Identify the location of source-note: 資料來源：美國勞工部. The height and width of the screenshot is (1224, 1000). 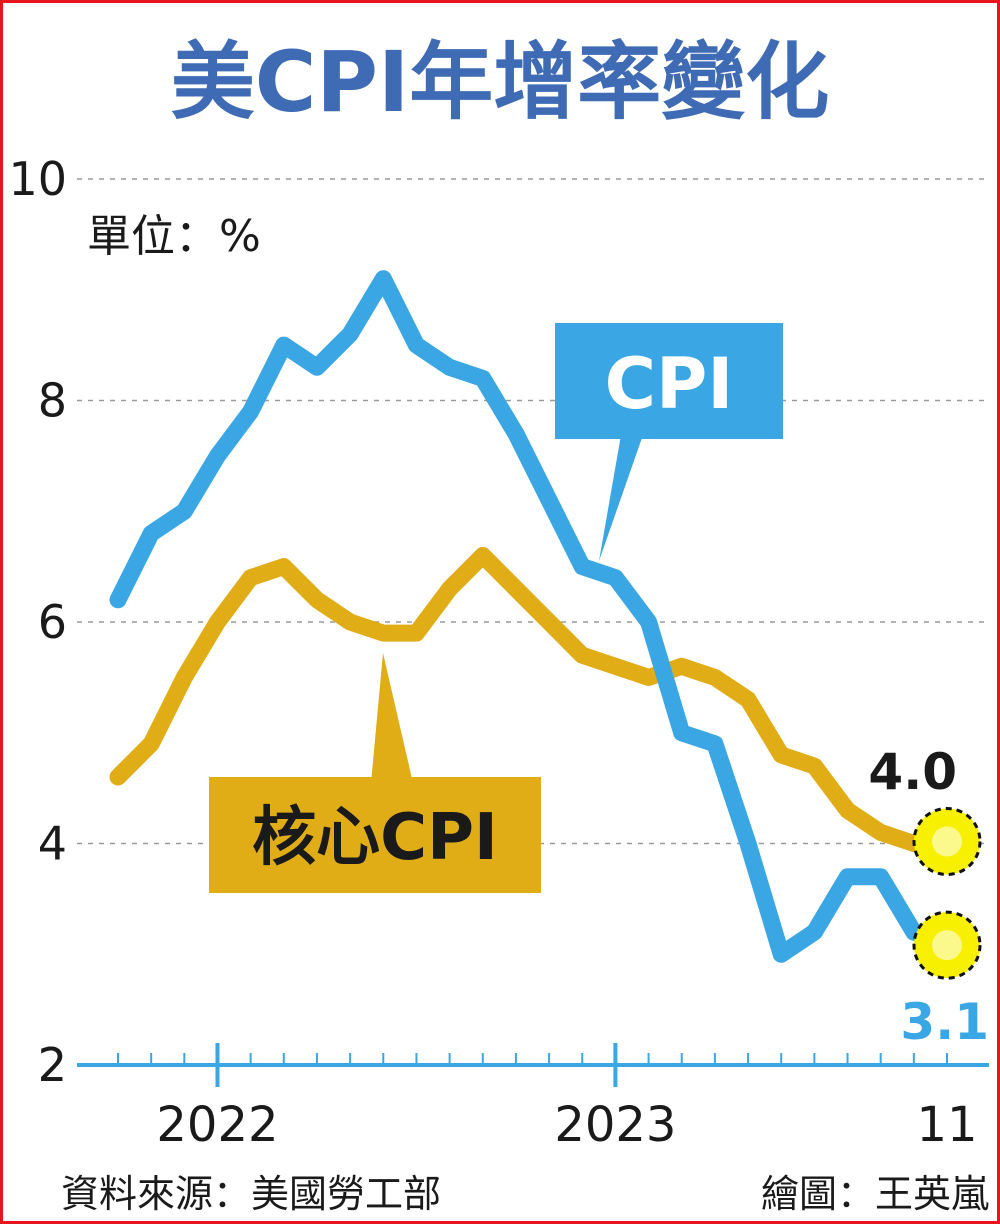
(251, 1194).